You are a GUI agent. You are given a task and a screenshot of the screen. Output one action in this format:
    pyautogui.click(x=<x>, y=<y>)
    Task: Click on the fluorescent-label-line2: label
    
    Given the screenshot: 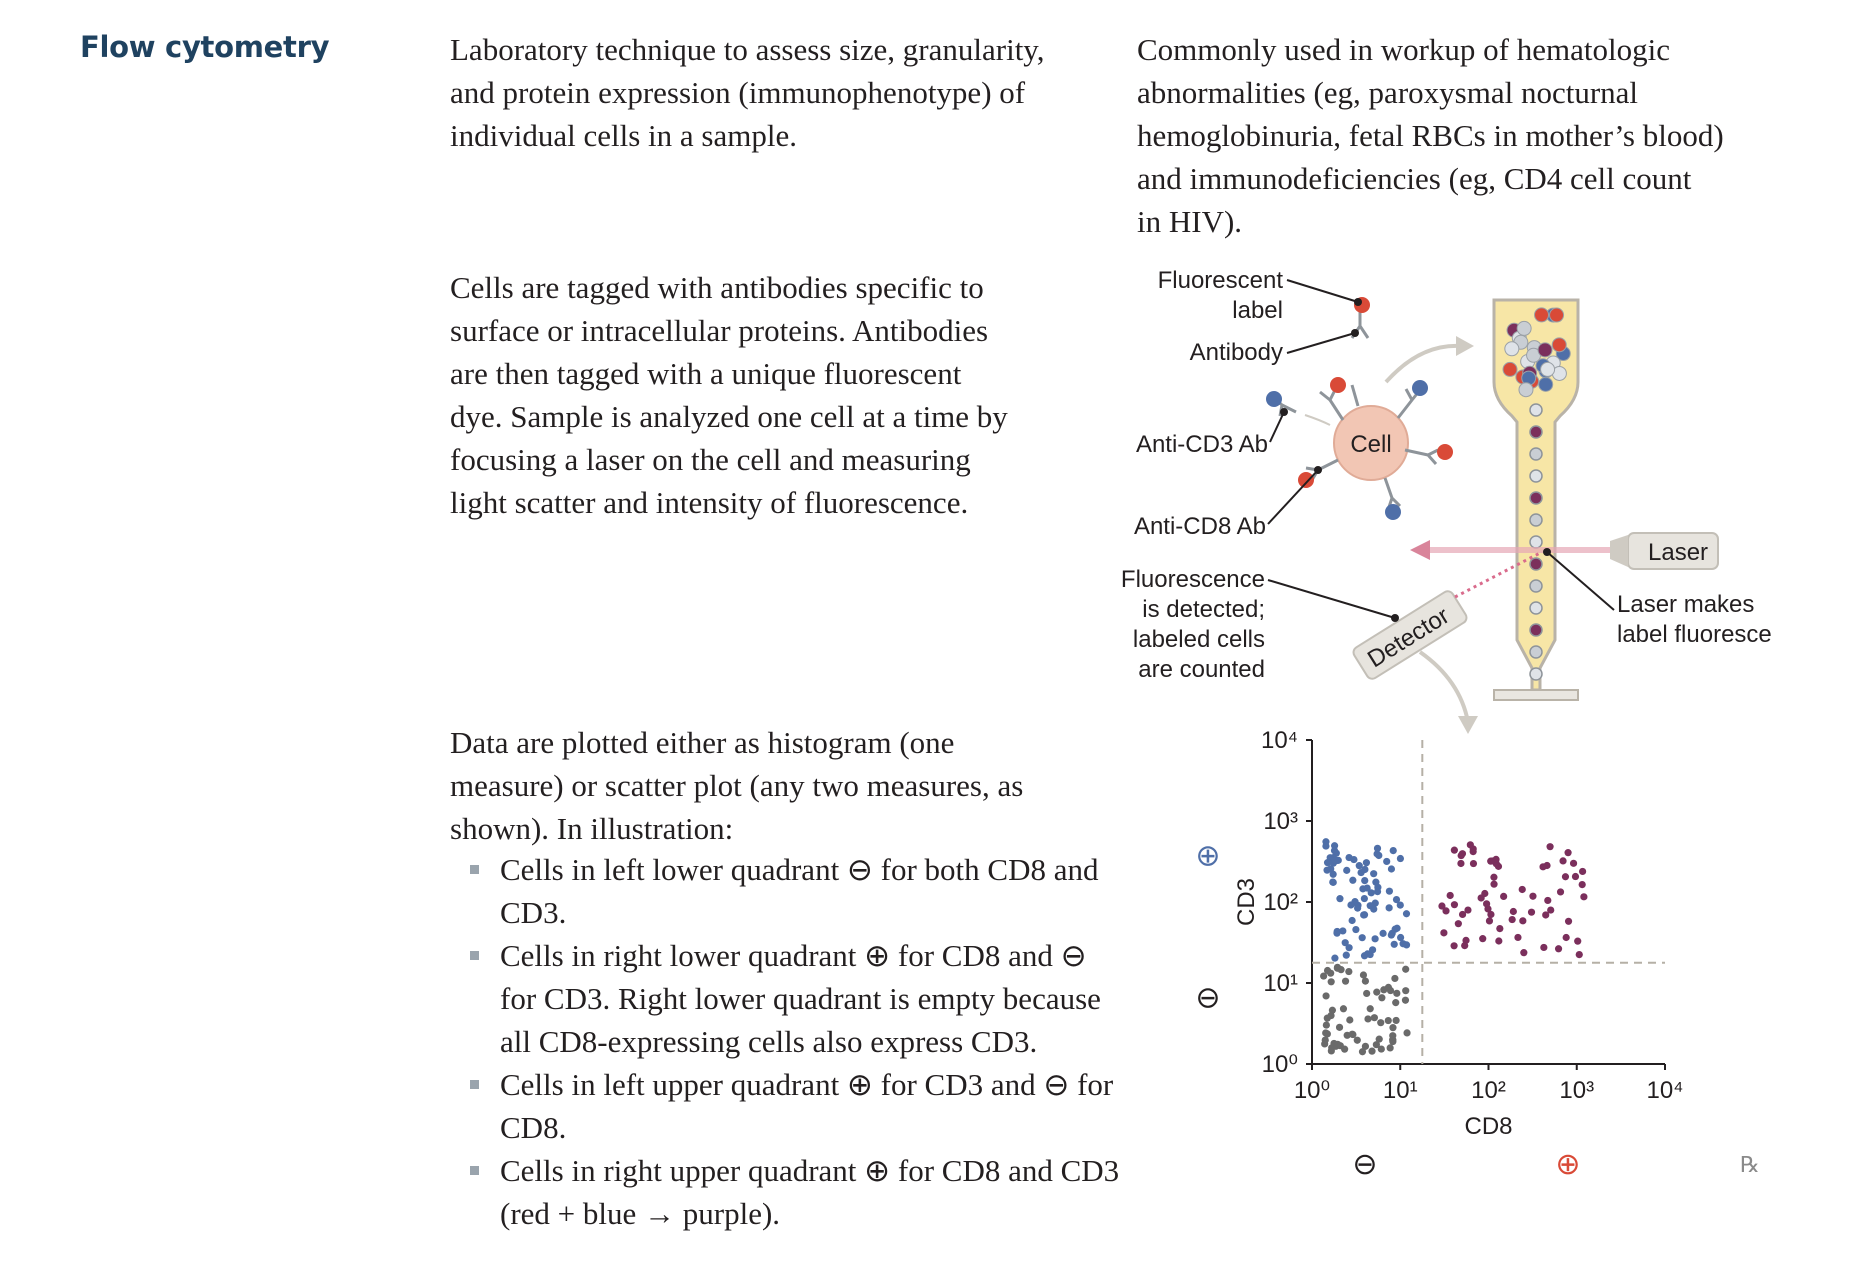 What is the action you would take?
    pyautogui.click(x=1257, y=310)
    